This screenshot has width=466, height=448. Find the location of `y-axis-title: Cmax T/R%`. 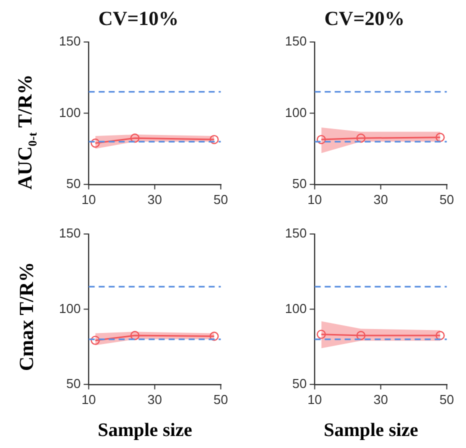

y-axis-title: Cmax T/R% is located at coordinates (28, 316).